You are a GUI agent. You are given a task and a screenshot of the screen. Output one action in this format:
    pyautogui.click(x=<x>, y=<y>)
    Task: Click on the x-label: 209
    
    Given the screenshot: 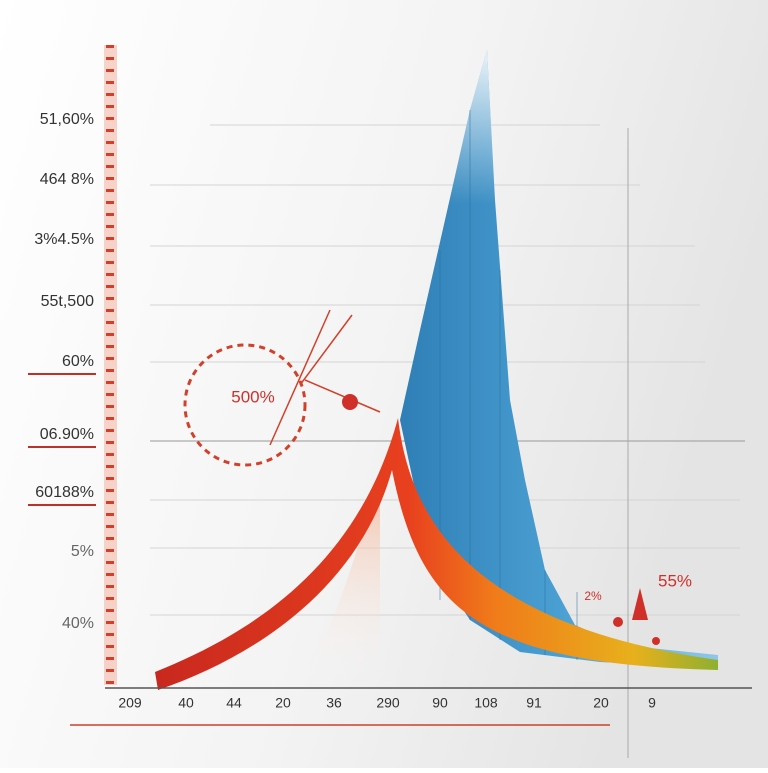 What is the action you would take?
    pyautogui.click(x=130, y=703)
    